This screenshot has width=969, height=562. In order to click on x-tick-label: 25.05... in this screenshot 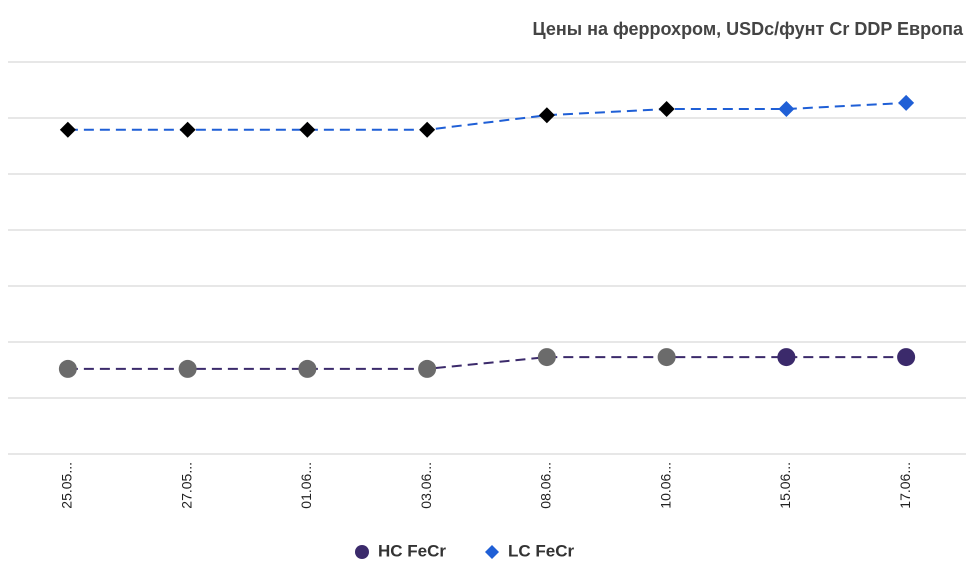, I will do `click(67, 485)`.